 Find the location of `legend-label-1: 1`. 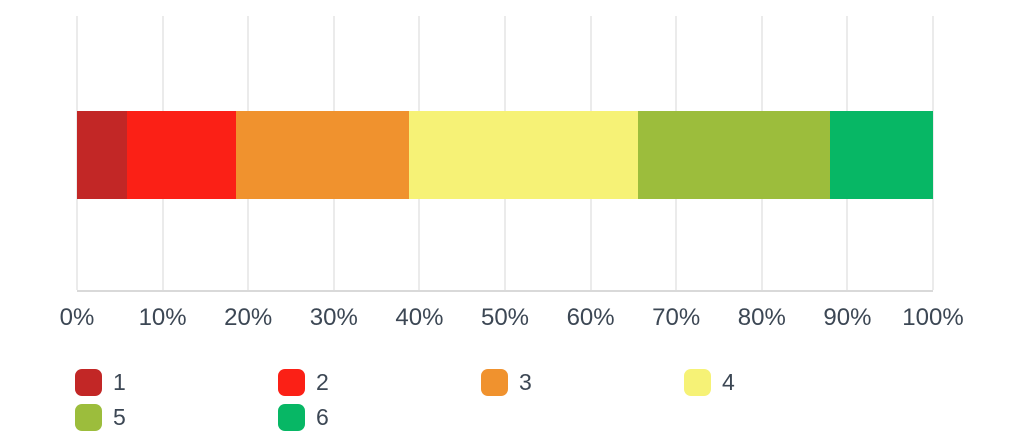

legend-label-1: 1 is located at coordinates (119, 382).